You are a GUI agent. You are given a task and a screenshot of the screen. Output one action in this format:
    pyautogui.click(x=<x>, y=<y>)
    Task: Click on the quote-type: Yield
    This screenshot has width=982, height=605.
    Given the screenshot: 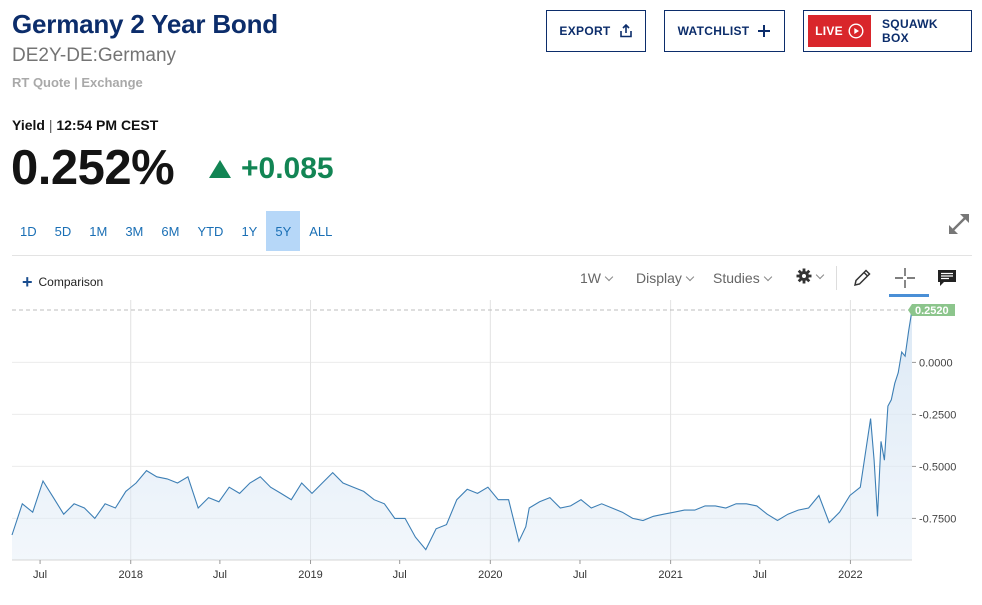 What is the action you would take?
    pyautogui.click(x=28, y=125)
    